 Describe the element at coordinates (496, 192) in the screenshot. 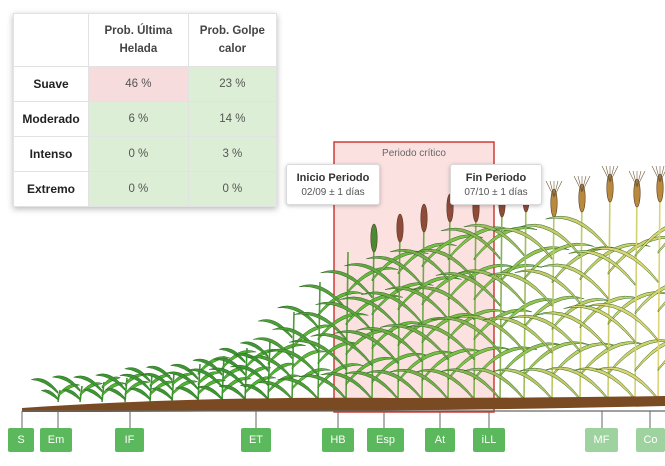

I see `period-end-date: 07/10 ± 1 días` at that location.